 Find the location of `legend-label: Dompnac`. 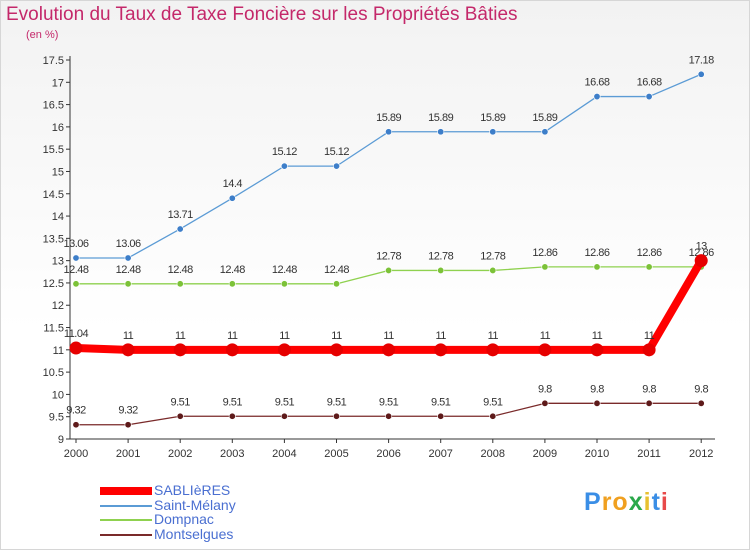

legend-label: Dompnac is located at coordinates (184, 519).